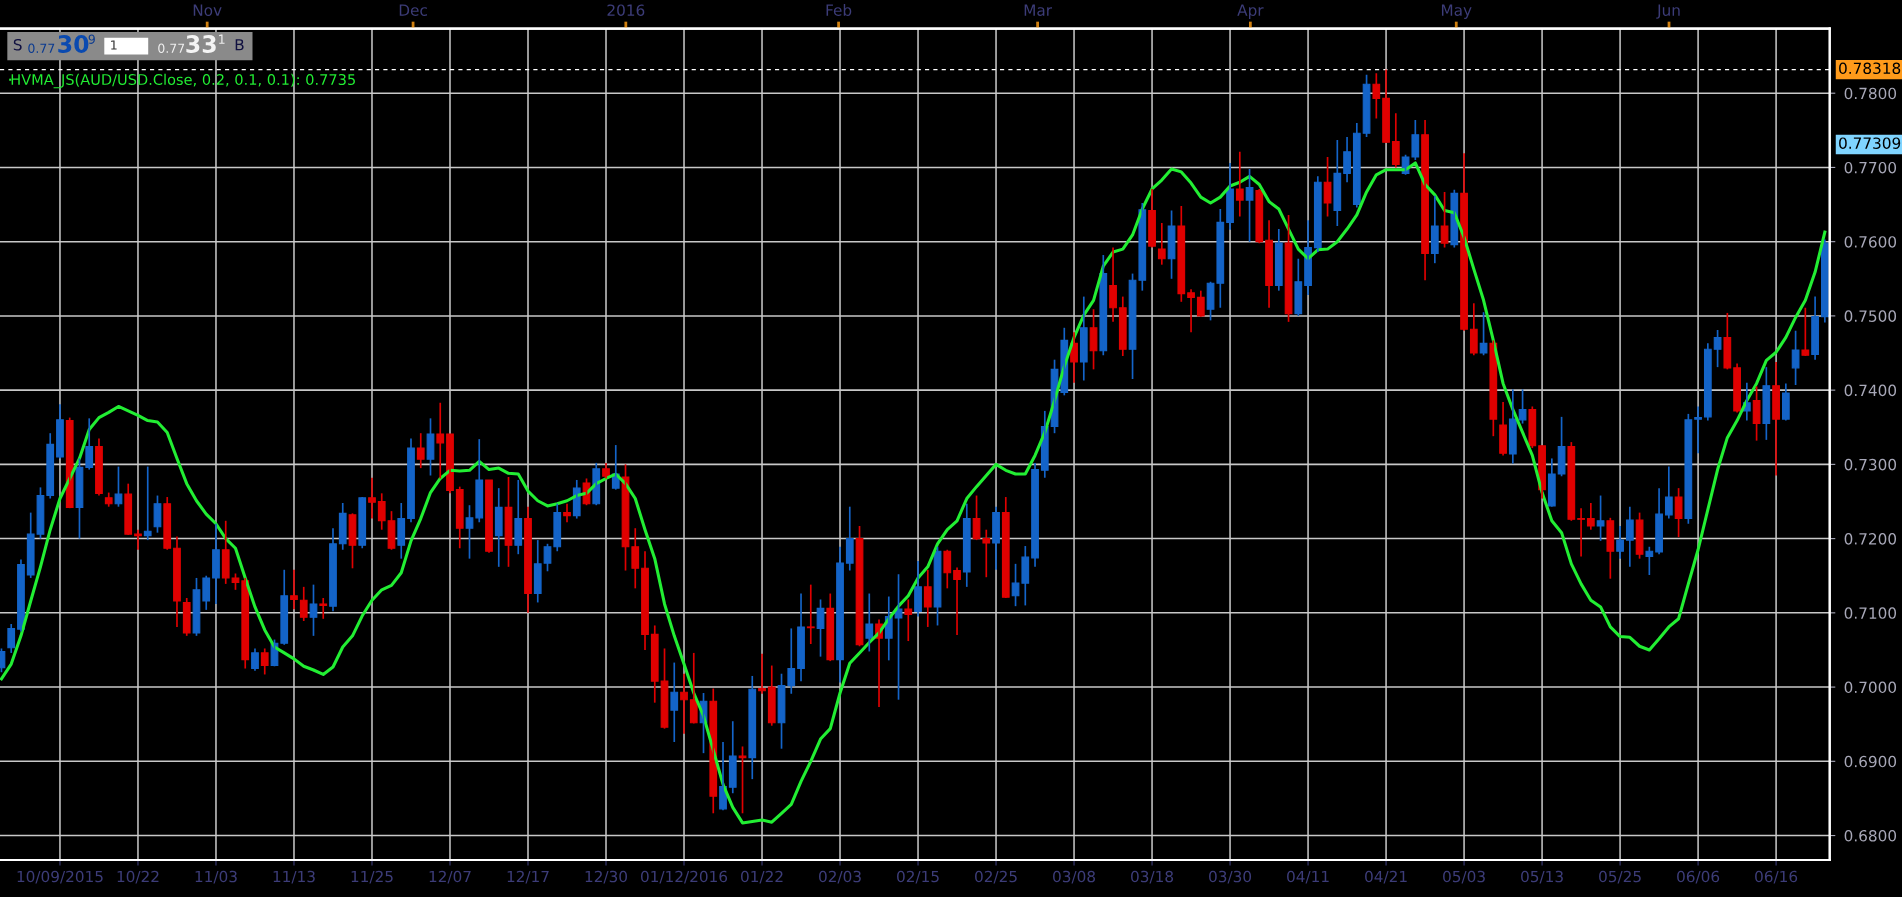 This screenshot has height=897, width=1902. Describe the element at coordinates (1074, 877) in the screenshot. I see `x-tick-label: 03/08` at that location.